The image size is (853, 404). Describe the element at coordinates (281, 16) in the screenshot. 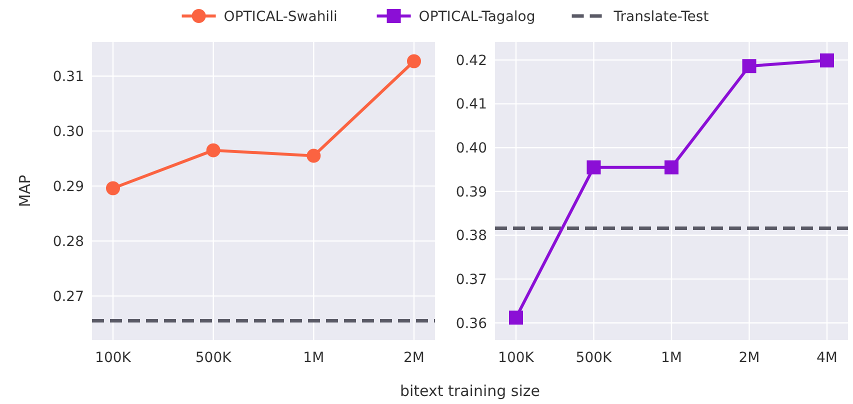

I see `legend-label: OPTICAL-Swahili` at that location.